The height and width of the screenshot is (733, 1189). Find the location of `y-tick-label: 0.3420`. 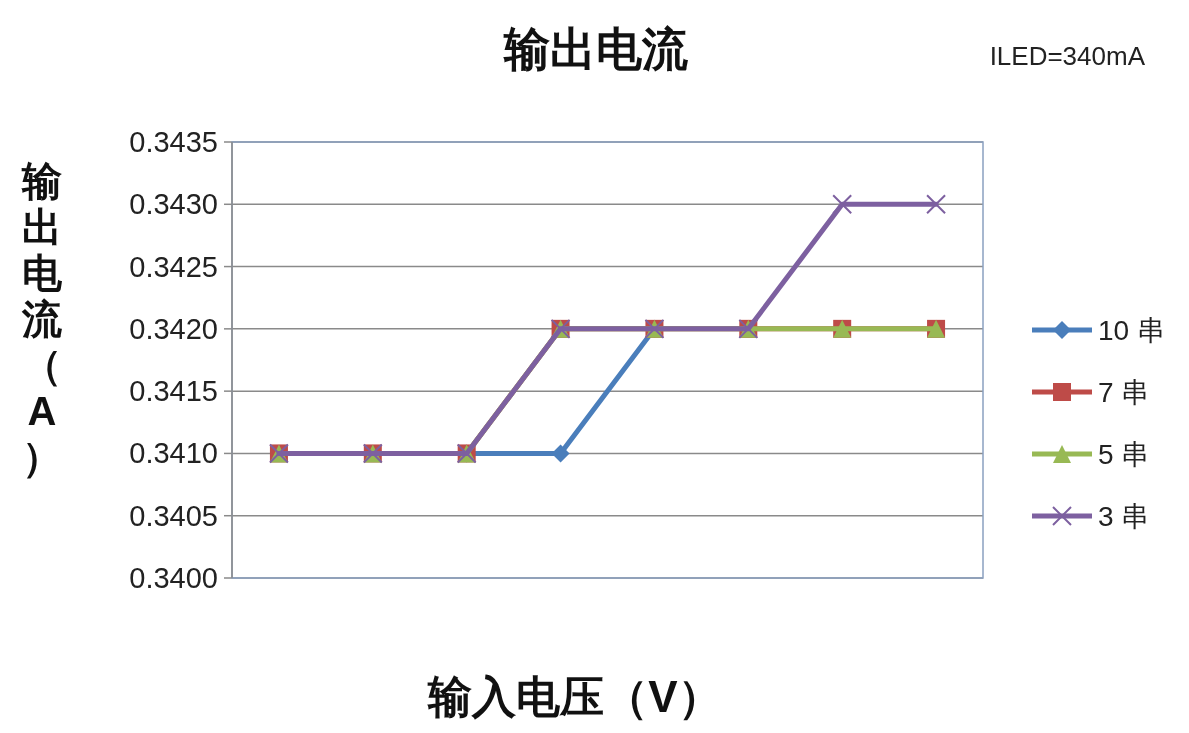

y-tick-label: 0.3420 is located at coordinates (173, 328).